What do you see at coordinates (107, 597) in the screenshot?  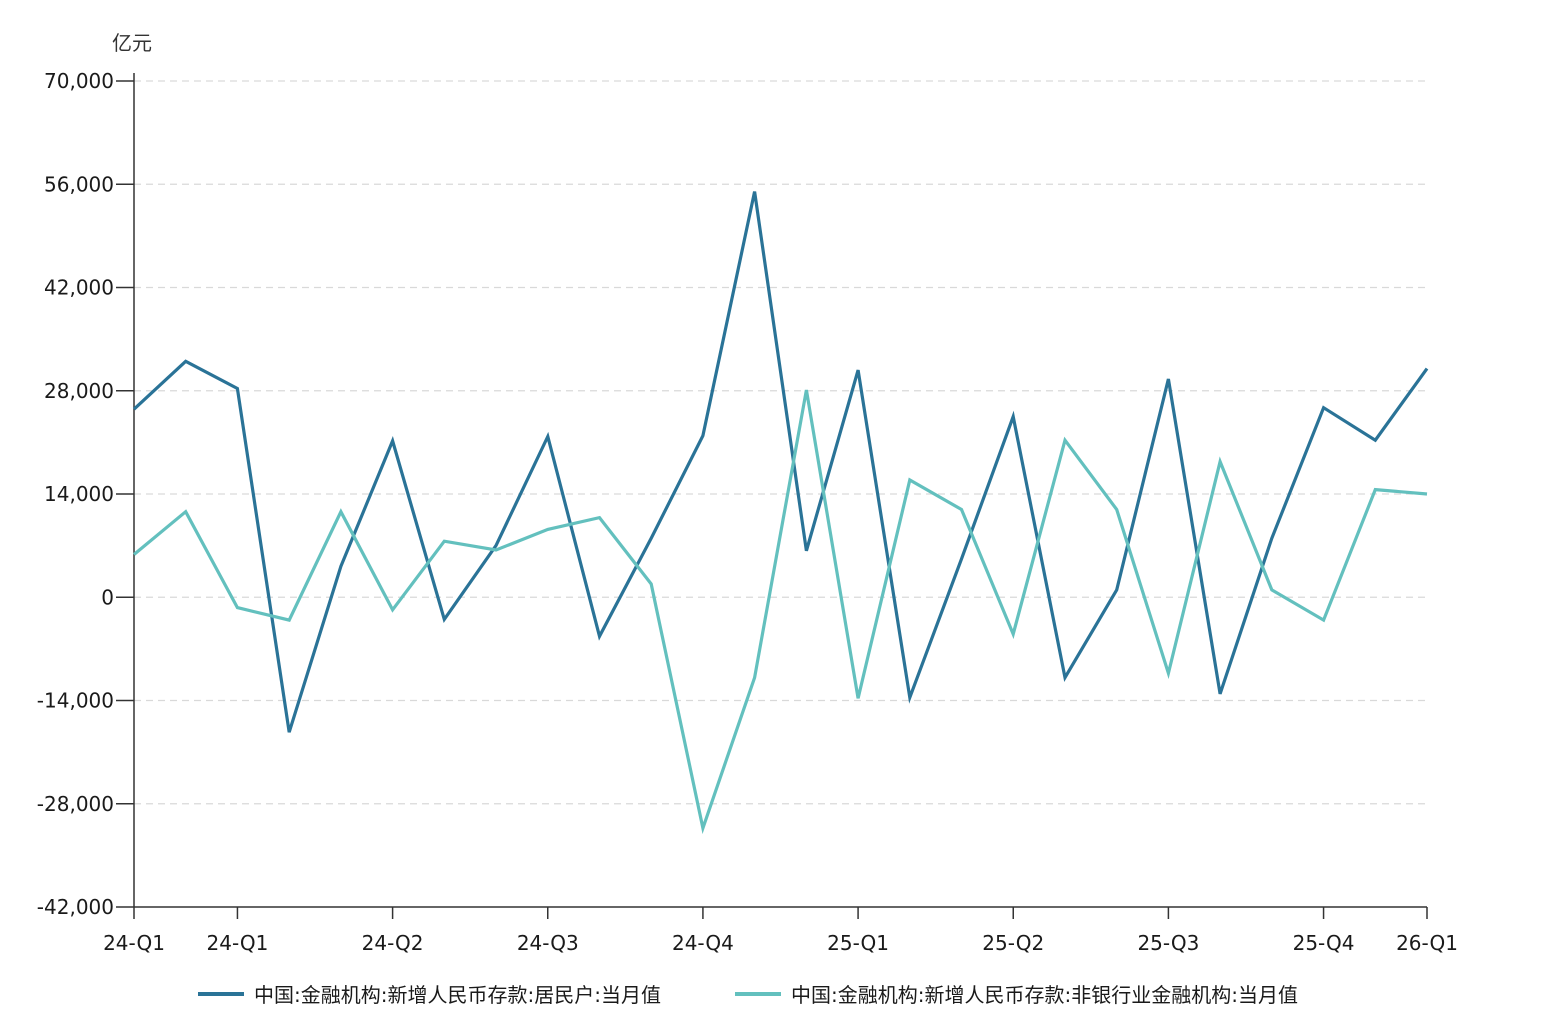 I see `y-tick-label: 0` at bounding box center [107, 597].